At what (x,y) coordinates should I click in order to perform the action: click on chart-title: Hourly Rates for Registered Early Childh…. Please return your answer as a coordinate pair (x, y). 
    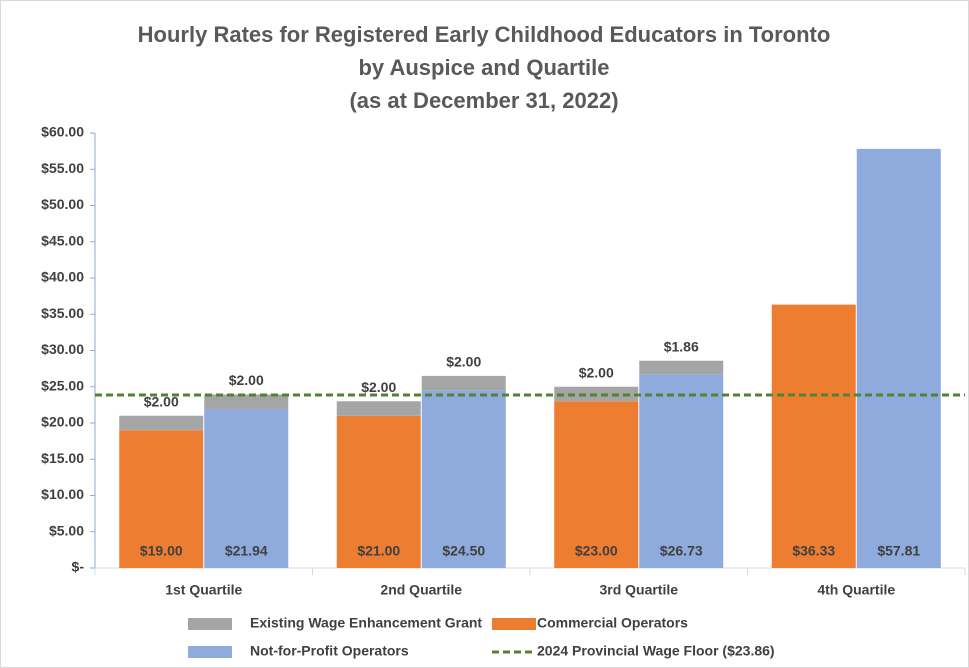
    Looking at the image, I should click on (484, 34).